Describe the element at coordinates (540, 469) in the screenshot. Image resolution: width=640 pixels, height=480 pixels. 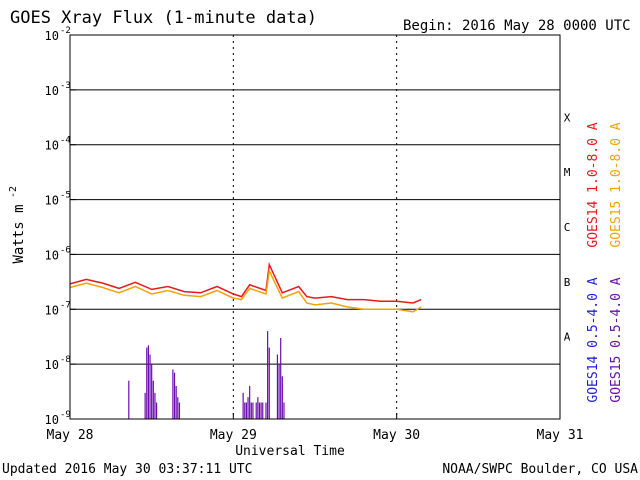
I see `data-source: NOAA/SWPC Boulder, CO USA` at that location.